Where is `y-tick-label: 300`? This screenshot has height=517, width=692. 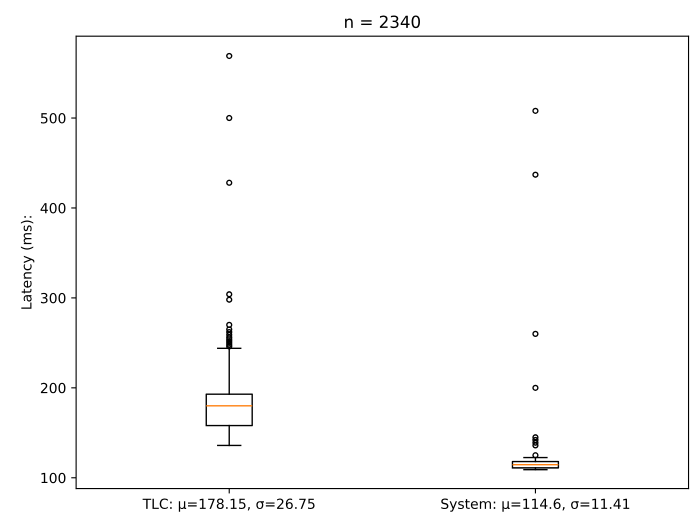
y-tick-label: 300 is located at coordinates (53, 298).